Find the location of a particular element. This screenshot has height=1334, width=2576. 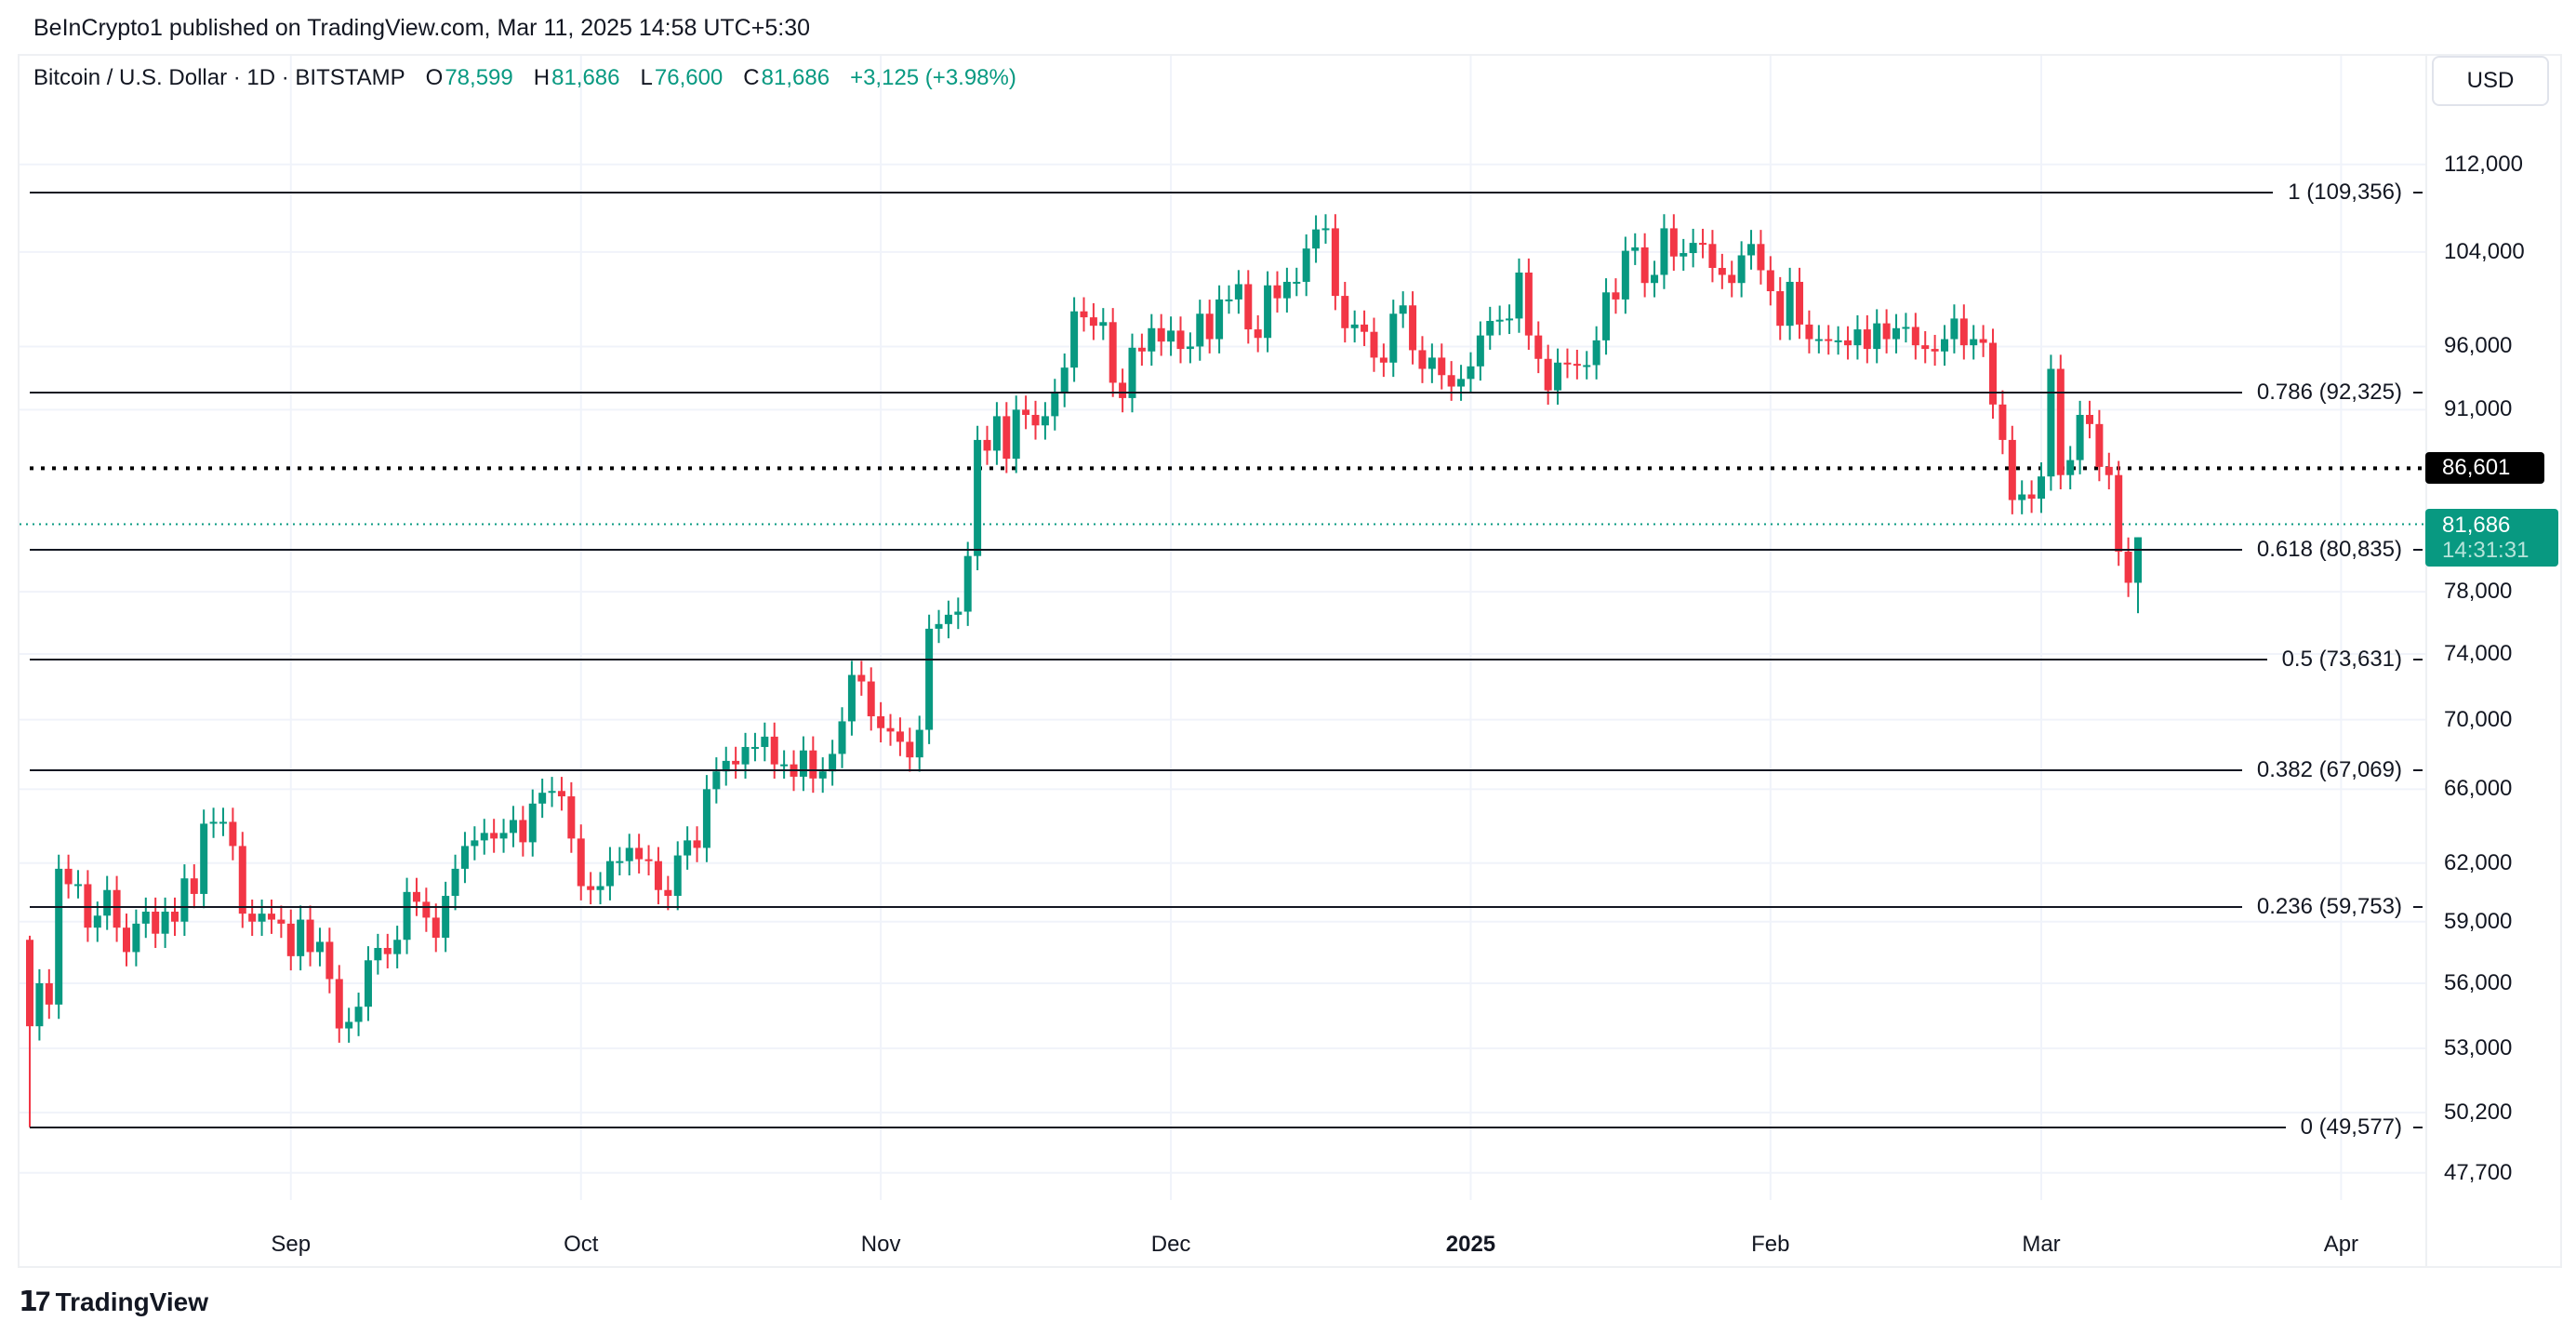

price-tick-label: 74,000 is located at coordinates (2478, 654).